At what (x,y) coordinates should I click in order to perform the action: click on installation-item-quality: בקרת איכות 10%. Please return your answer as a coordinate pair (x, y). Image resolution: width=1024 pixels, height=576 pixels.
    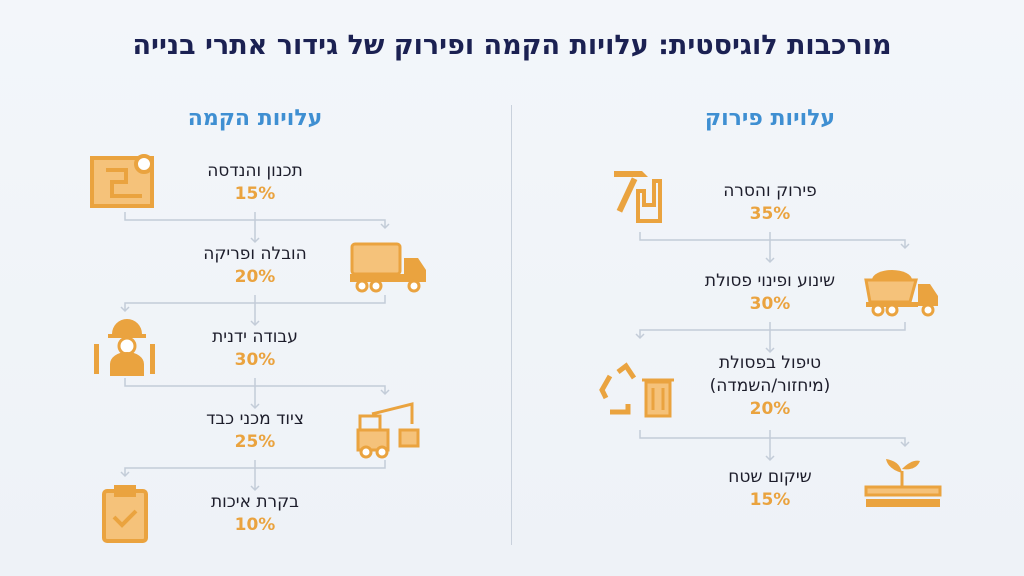
    Looking at the image, I should click on (255, 513).